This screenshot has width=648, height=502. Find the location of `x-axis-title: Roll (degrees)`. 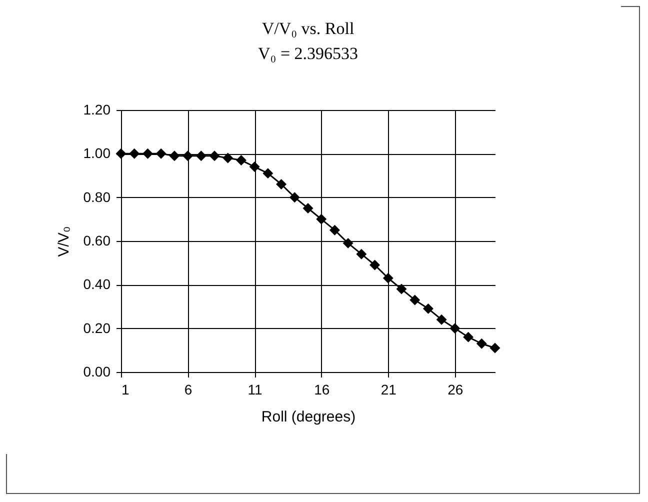

x-axis-title: Roll (degrees) is located at coordinates (308, 417).